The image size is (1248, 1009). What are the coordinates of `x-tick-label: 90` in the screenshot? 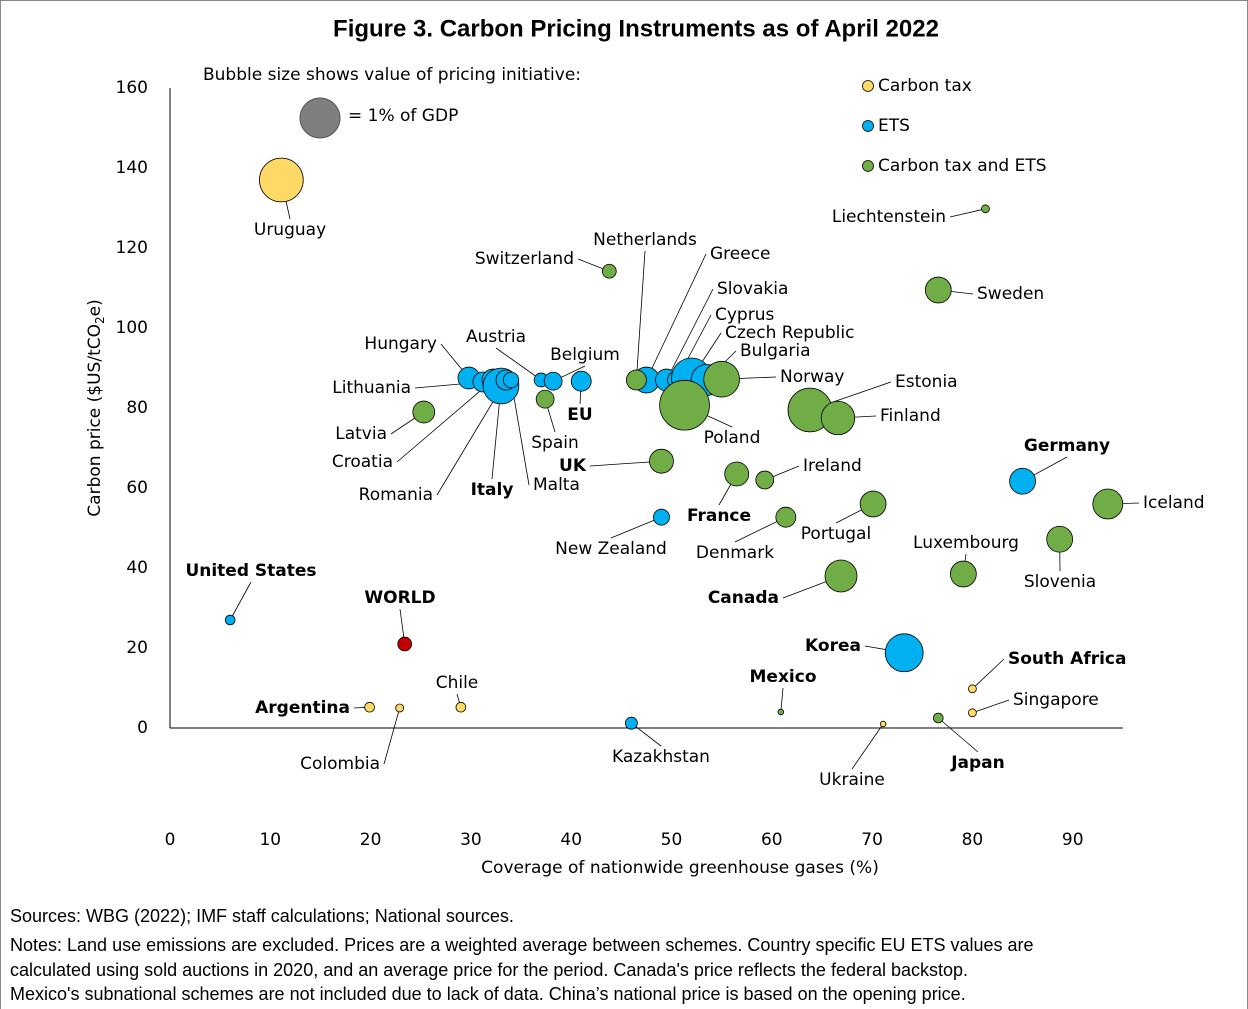 It's located at (1073, 840).